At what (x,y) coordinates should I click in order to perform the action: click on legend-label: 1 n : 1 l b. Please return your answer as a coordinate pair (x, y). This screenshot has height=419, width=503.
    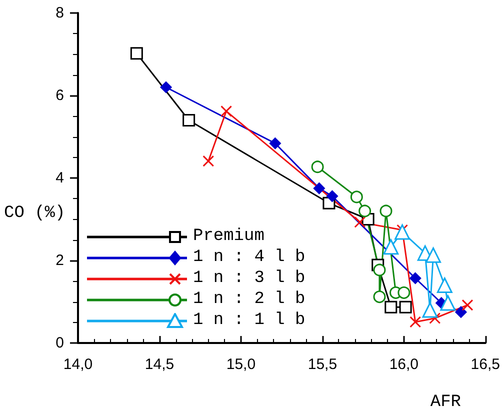
    Looking at the image, I should click on (249, 320).